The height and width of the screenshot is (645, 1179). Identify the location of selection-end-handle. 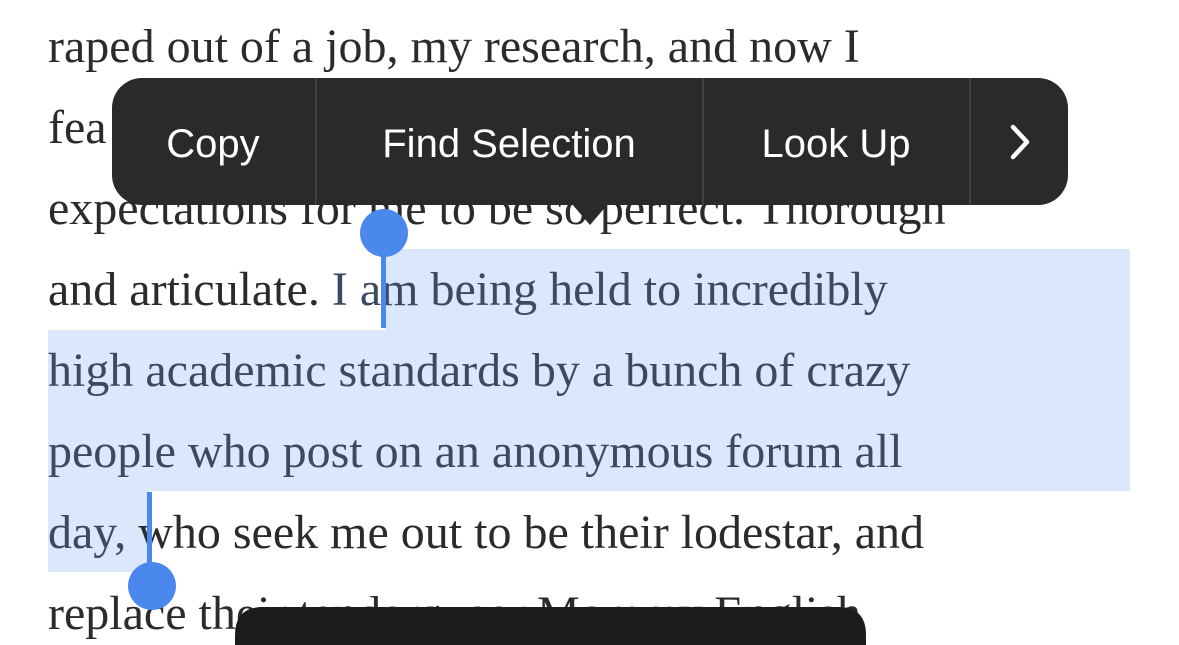
(152, 551).